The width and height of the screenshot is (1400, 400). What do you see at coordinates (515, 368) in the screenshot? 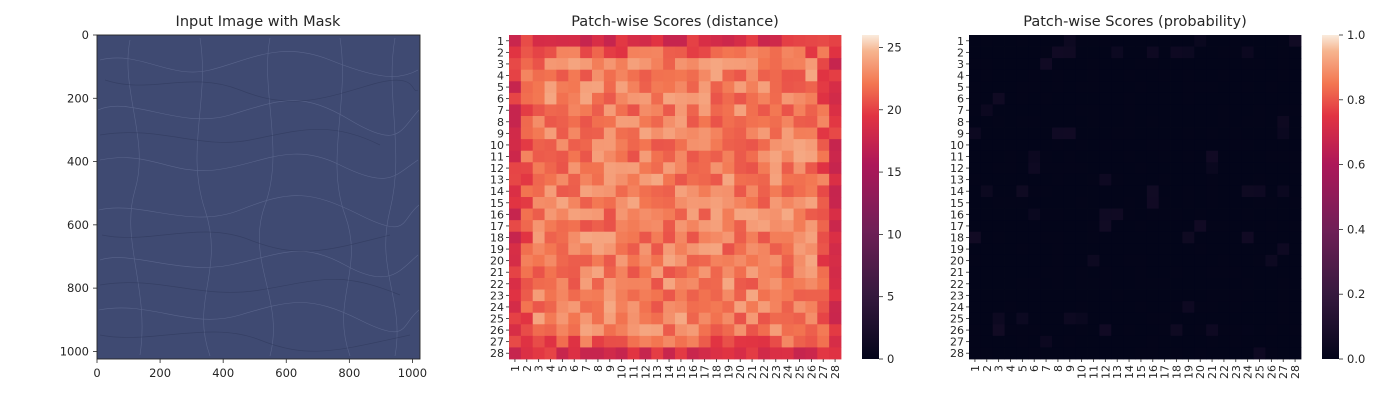
I see `col-tick-label: 1` at bounding box center [515, 368].